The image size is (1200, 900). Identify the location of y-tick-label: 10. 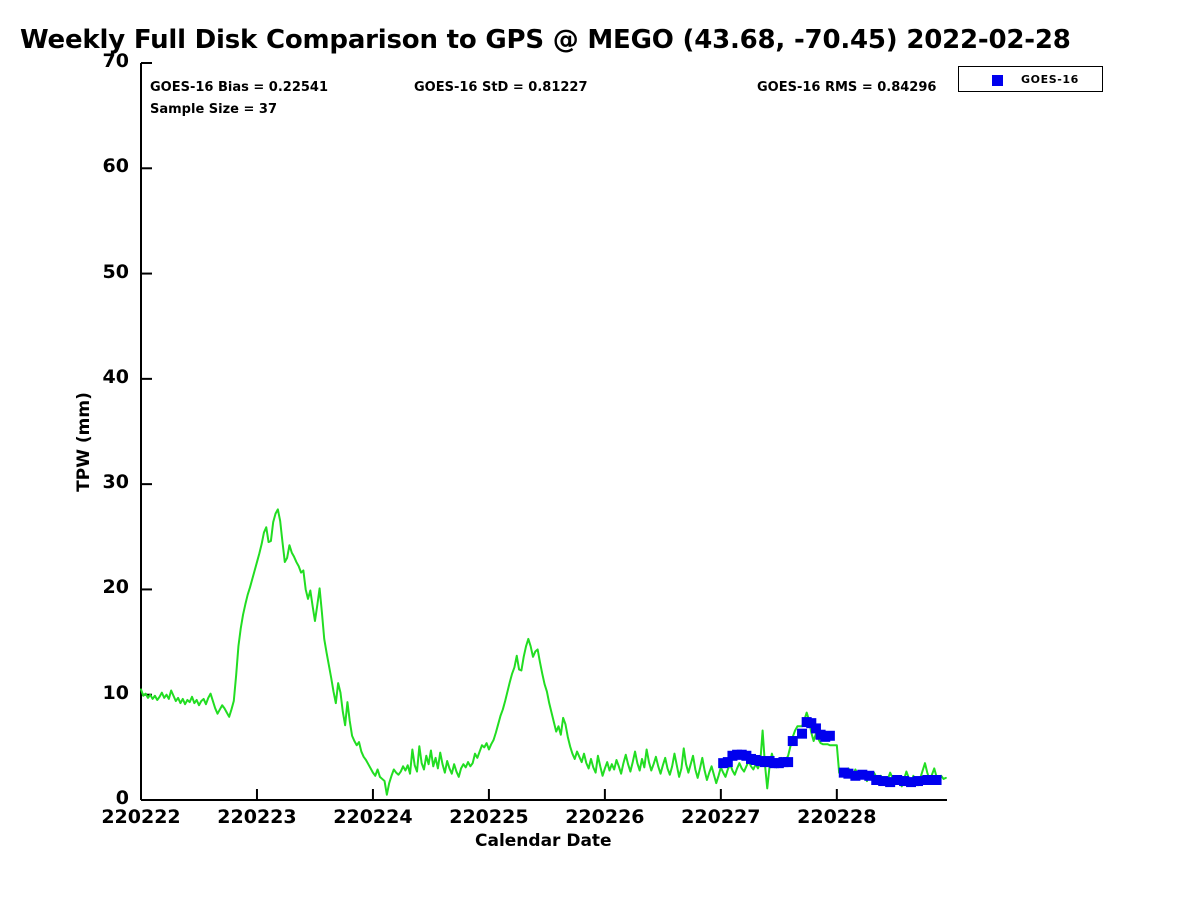
(115, 692).